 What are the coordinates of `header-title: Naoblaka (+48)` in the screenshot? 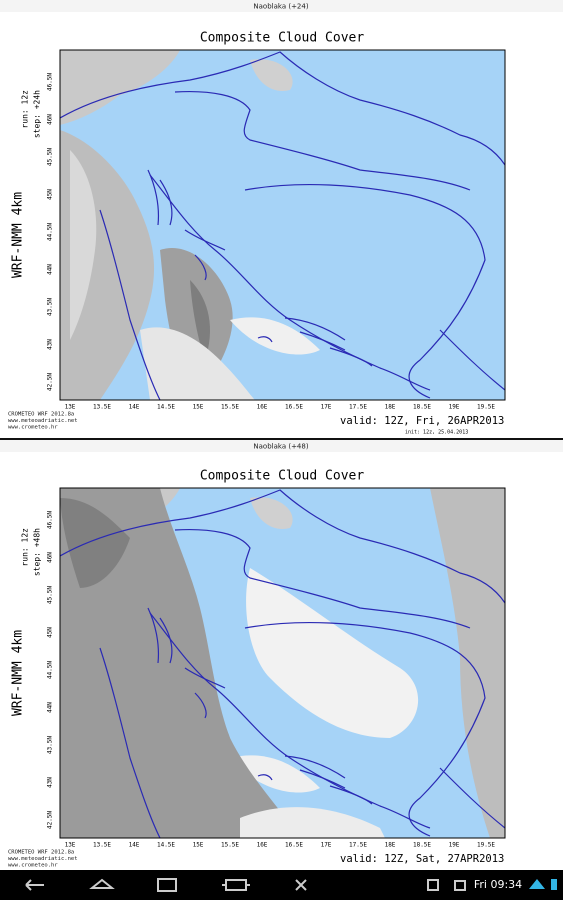 It's located at (280, 447).